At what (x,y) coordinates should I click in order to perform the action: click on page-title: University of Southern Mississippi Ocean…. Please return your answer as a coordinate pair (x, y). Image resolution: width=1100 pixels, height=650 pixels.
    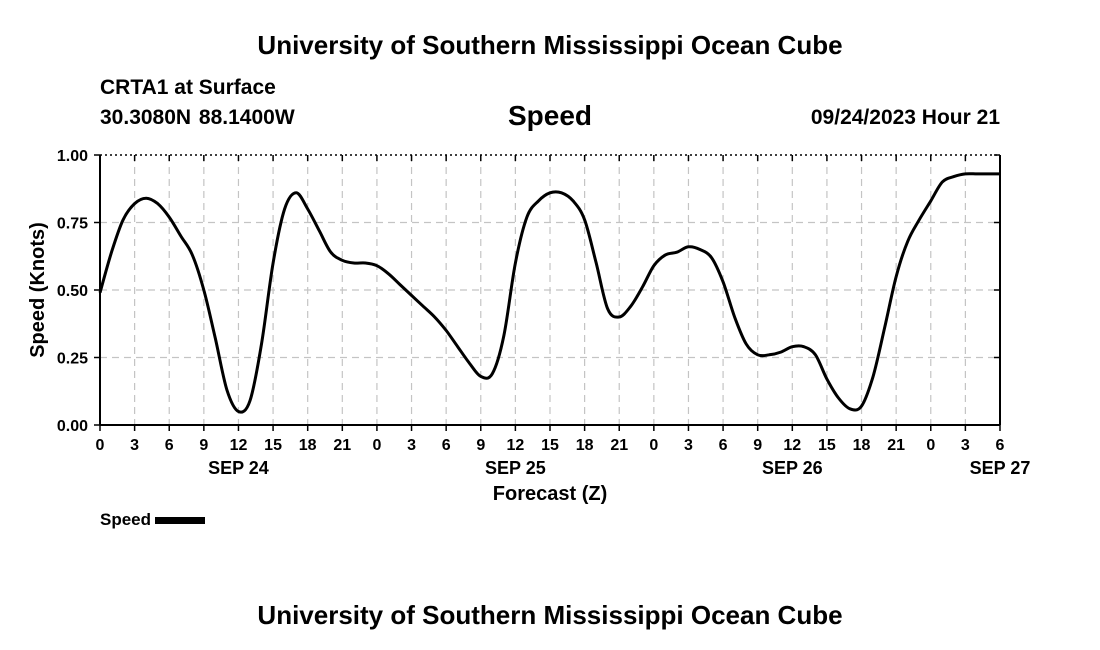
    Looking at the image, I should click on (550, 45).